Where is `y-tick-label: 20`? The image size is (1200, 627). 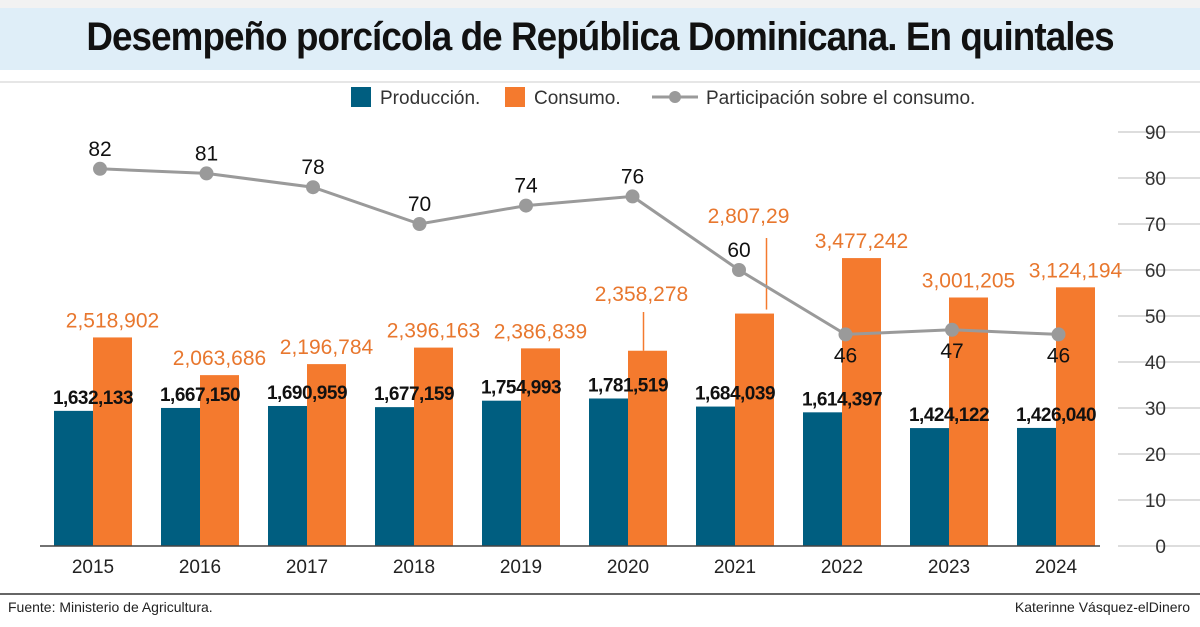 y-tick-label: 20 is located at coordinates (1155, 455).